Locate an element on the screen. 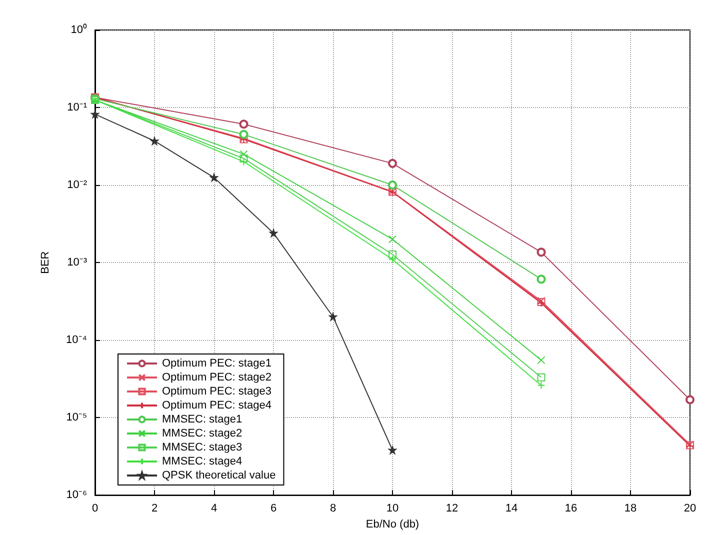 The width and height of the screenshot is (706, 535). x-tick-label: 6 is located at coordinates (273, 508).